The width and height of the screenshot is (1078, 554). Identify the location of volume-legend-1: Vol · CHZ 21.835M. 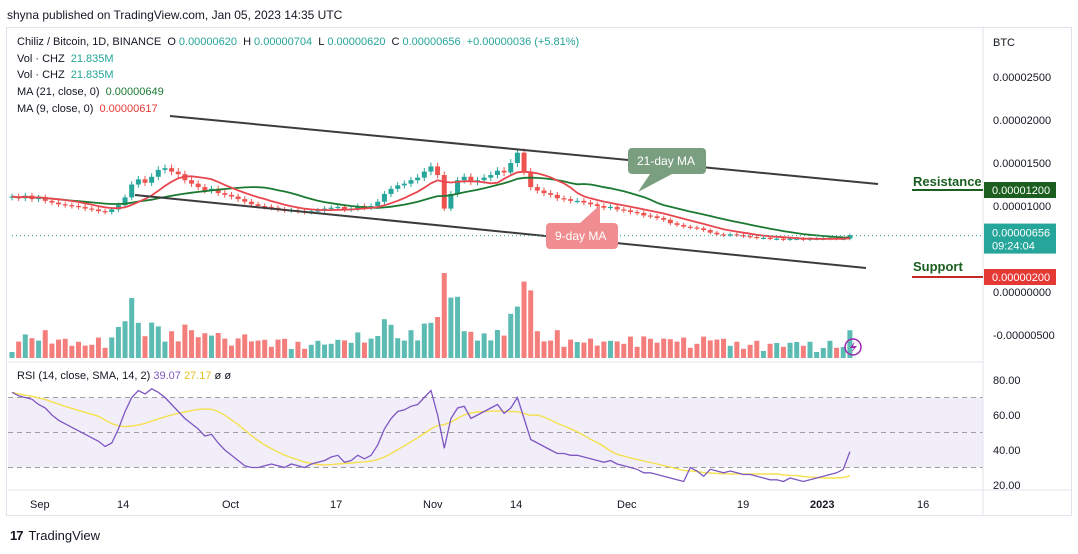
(67, 59).